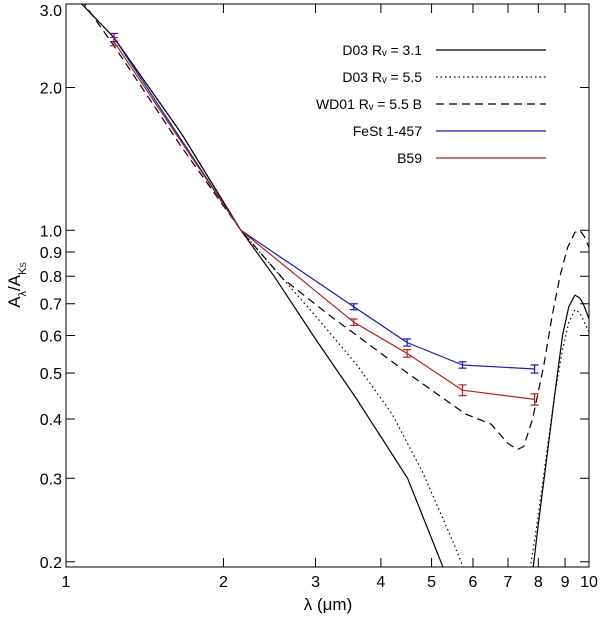  I want to click on legend-item: WD01 Rᵥ = 5.5 B, so click(431, 104).